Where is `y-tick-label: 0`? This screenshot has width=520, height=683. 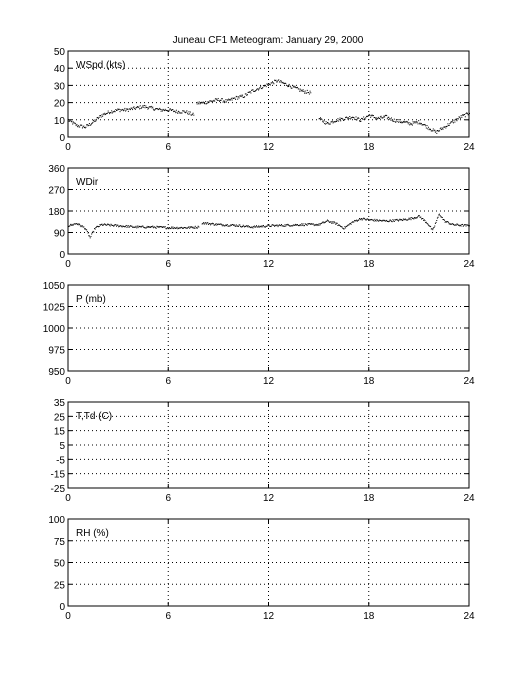
y-tick-label: 0 is located at coordinates (62, 138).